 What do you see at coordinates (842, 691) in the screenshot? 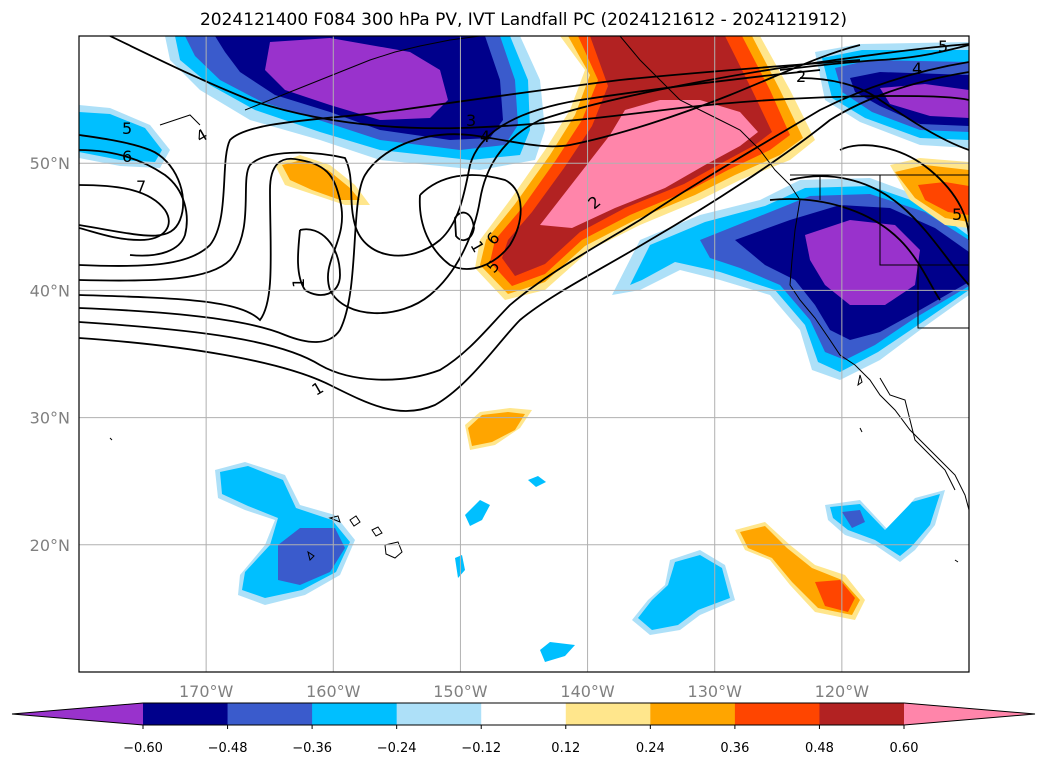
I see `lon-tick-label: 120°W` at bounding box center [842, 691].